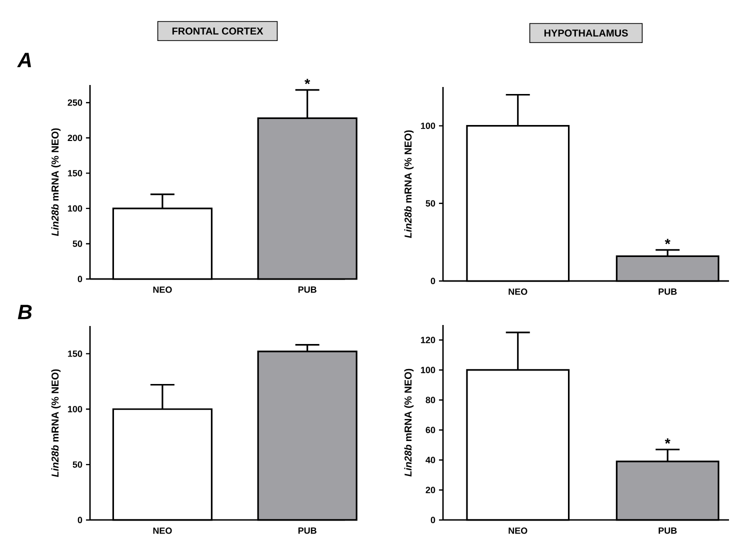 The width and height of the screenshot is (731, 543). What do you see at coordinates (431, 460) in the screenshot?
I see `y-tick-label: 40` at bounding box center [431, 460].